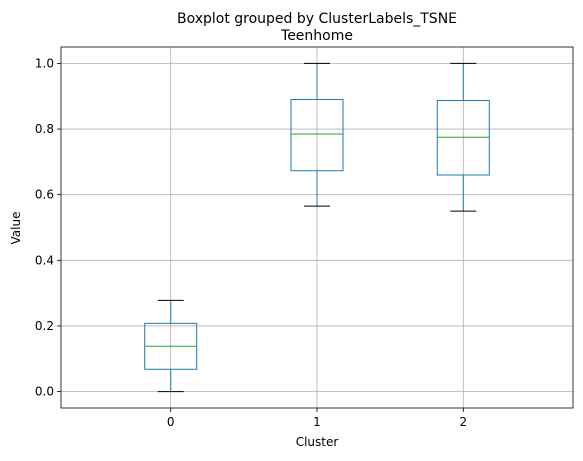 The width and height of the screenshot is (583, 461). Describe the element at coordinates (44, 392) in the screenshot. I see `y-tick-label-0: 0.0` at that location.